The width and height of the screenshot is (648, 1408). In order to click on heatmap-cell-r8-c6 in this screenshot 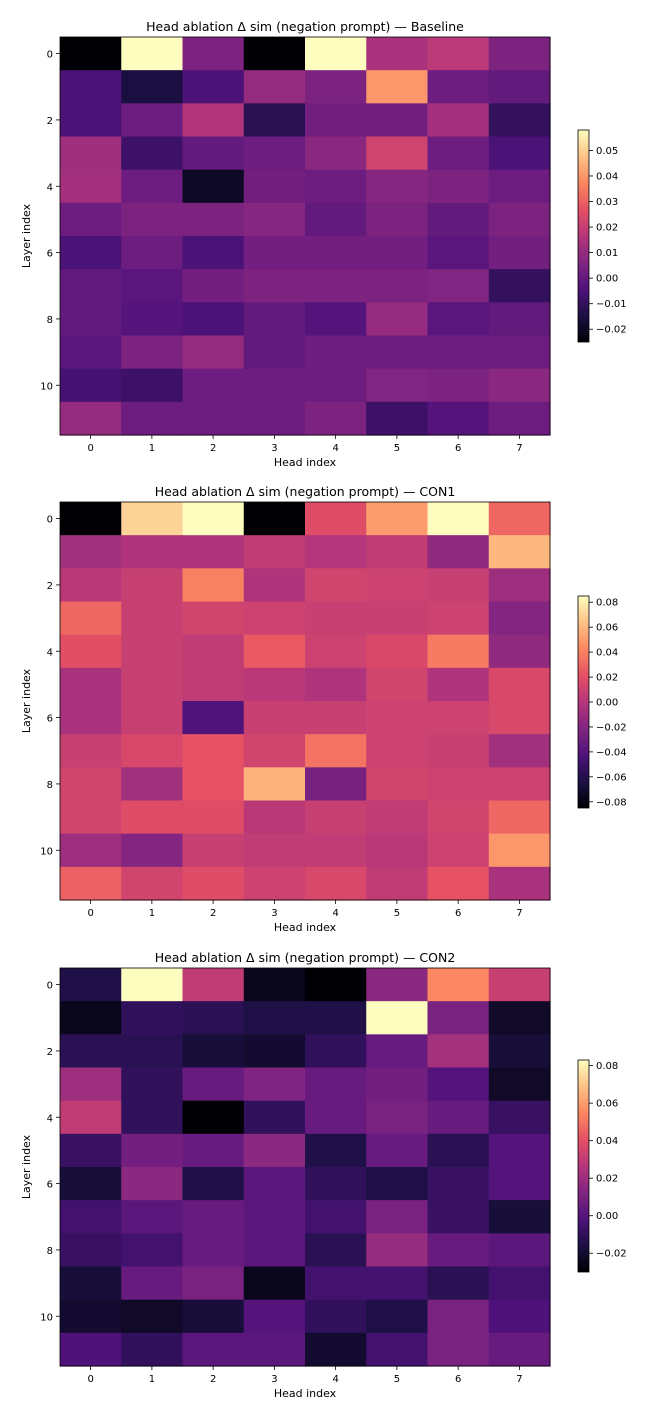, I will do `click(458, 319)`.